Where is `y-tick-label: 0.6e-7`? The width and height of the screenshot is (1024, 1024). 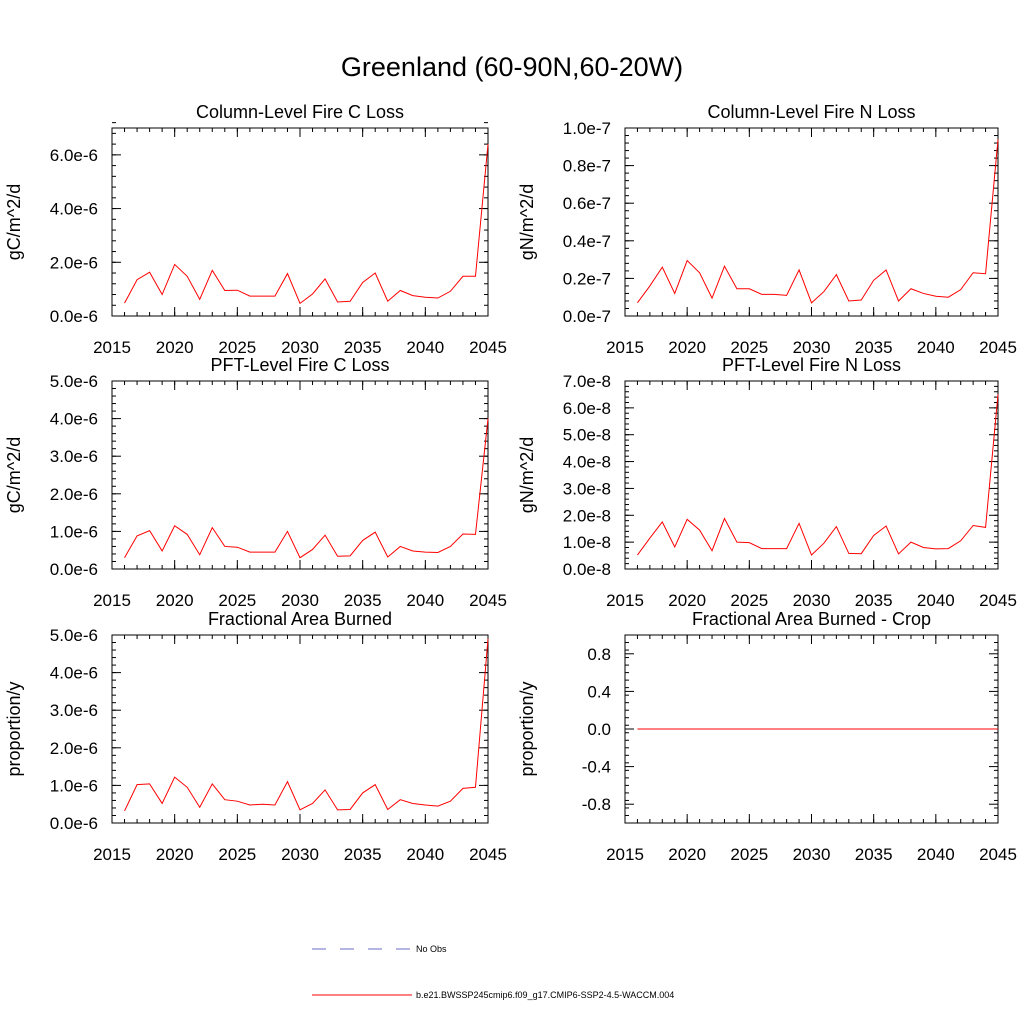 y-tick-label: 0.6e-7 is located at coordinates (587, 203).